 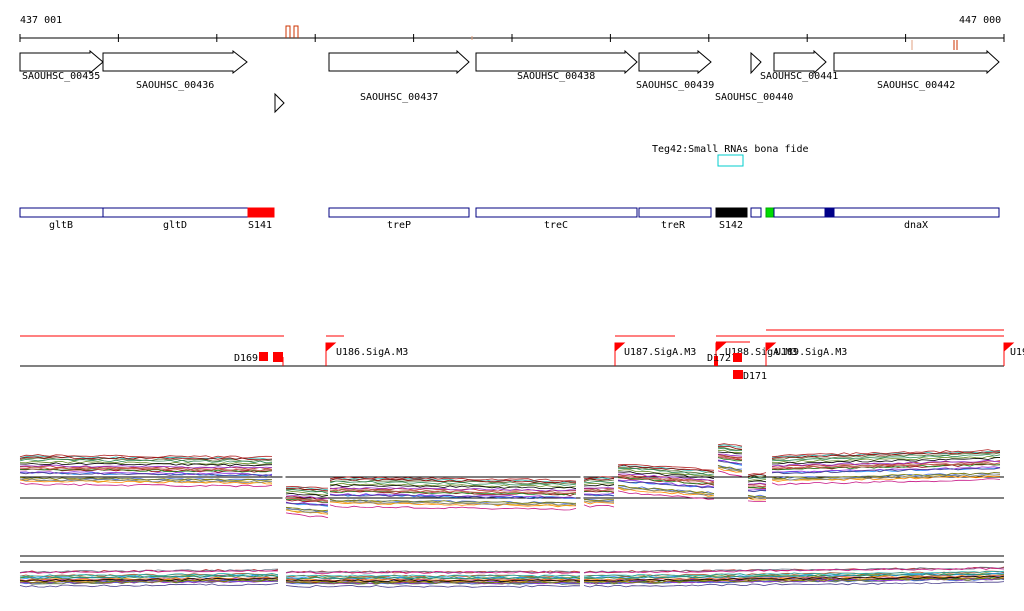 What do you see at coordinates (755, 376) in the screenshot?
I see `tss-label: D171` at bounding box center [755, 376].